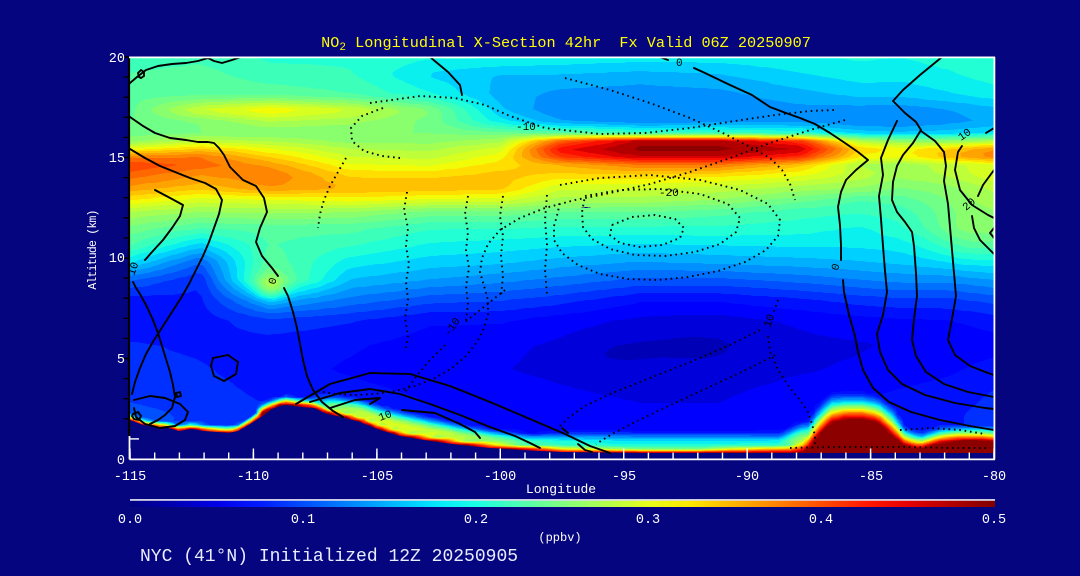  Describe the element at coordinates (329, 557) in the screenshot. I see `svg-text:NYC (41°N) Initialized 12Z 202: NYC (41°N) Initialized 12Z 20250905` at that location.